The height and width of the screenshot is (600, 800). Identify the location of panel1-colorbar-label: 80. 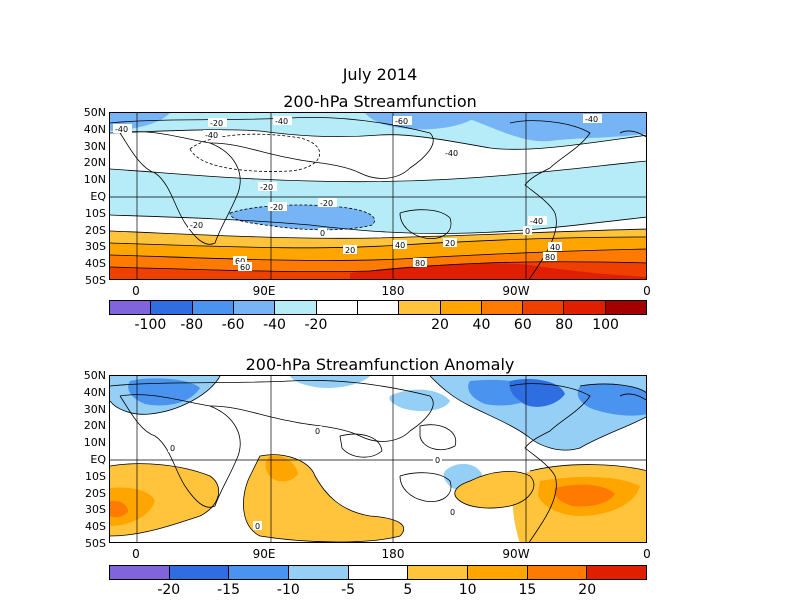
(564, 325).